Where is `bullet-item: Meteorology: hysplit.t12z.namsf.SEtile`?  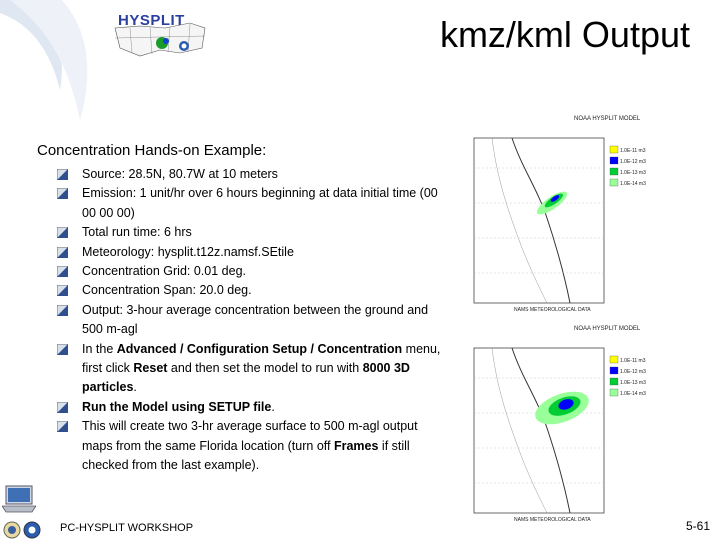
bullet-item: Meteorology: hysplit.t12z.namsf.SEtile is located at coordinates (252, 252).